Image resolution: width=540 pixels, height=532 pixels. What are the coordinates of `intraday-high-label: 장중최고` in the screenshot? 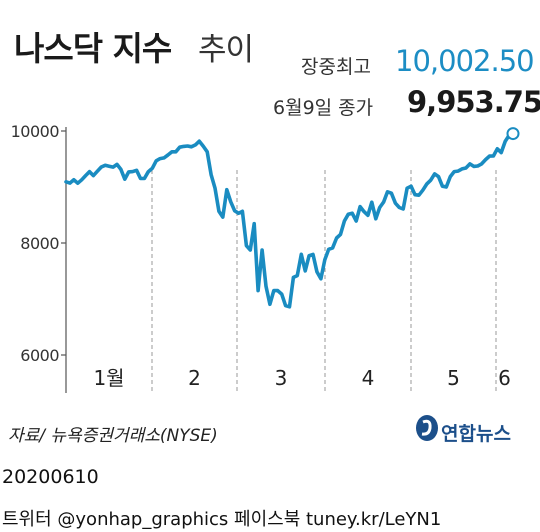 It's located at (336, 67).